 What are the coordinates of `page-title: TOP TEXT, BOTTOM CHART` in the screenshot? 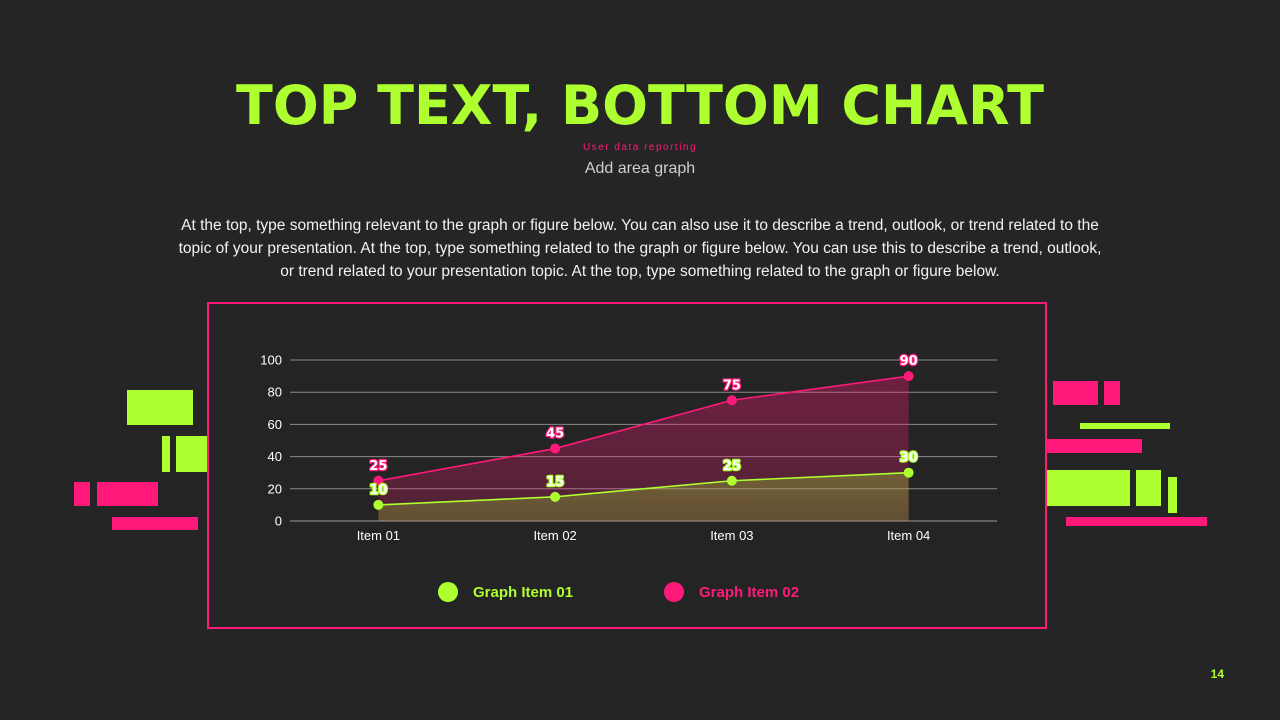 It's located at (640, 105).